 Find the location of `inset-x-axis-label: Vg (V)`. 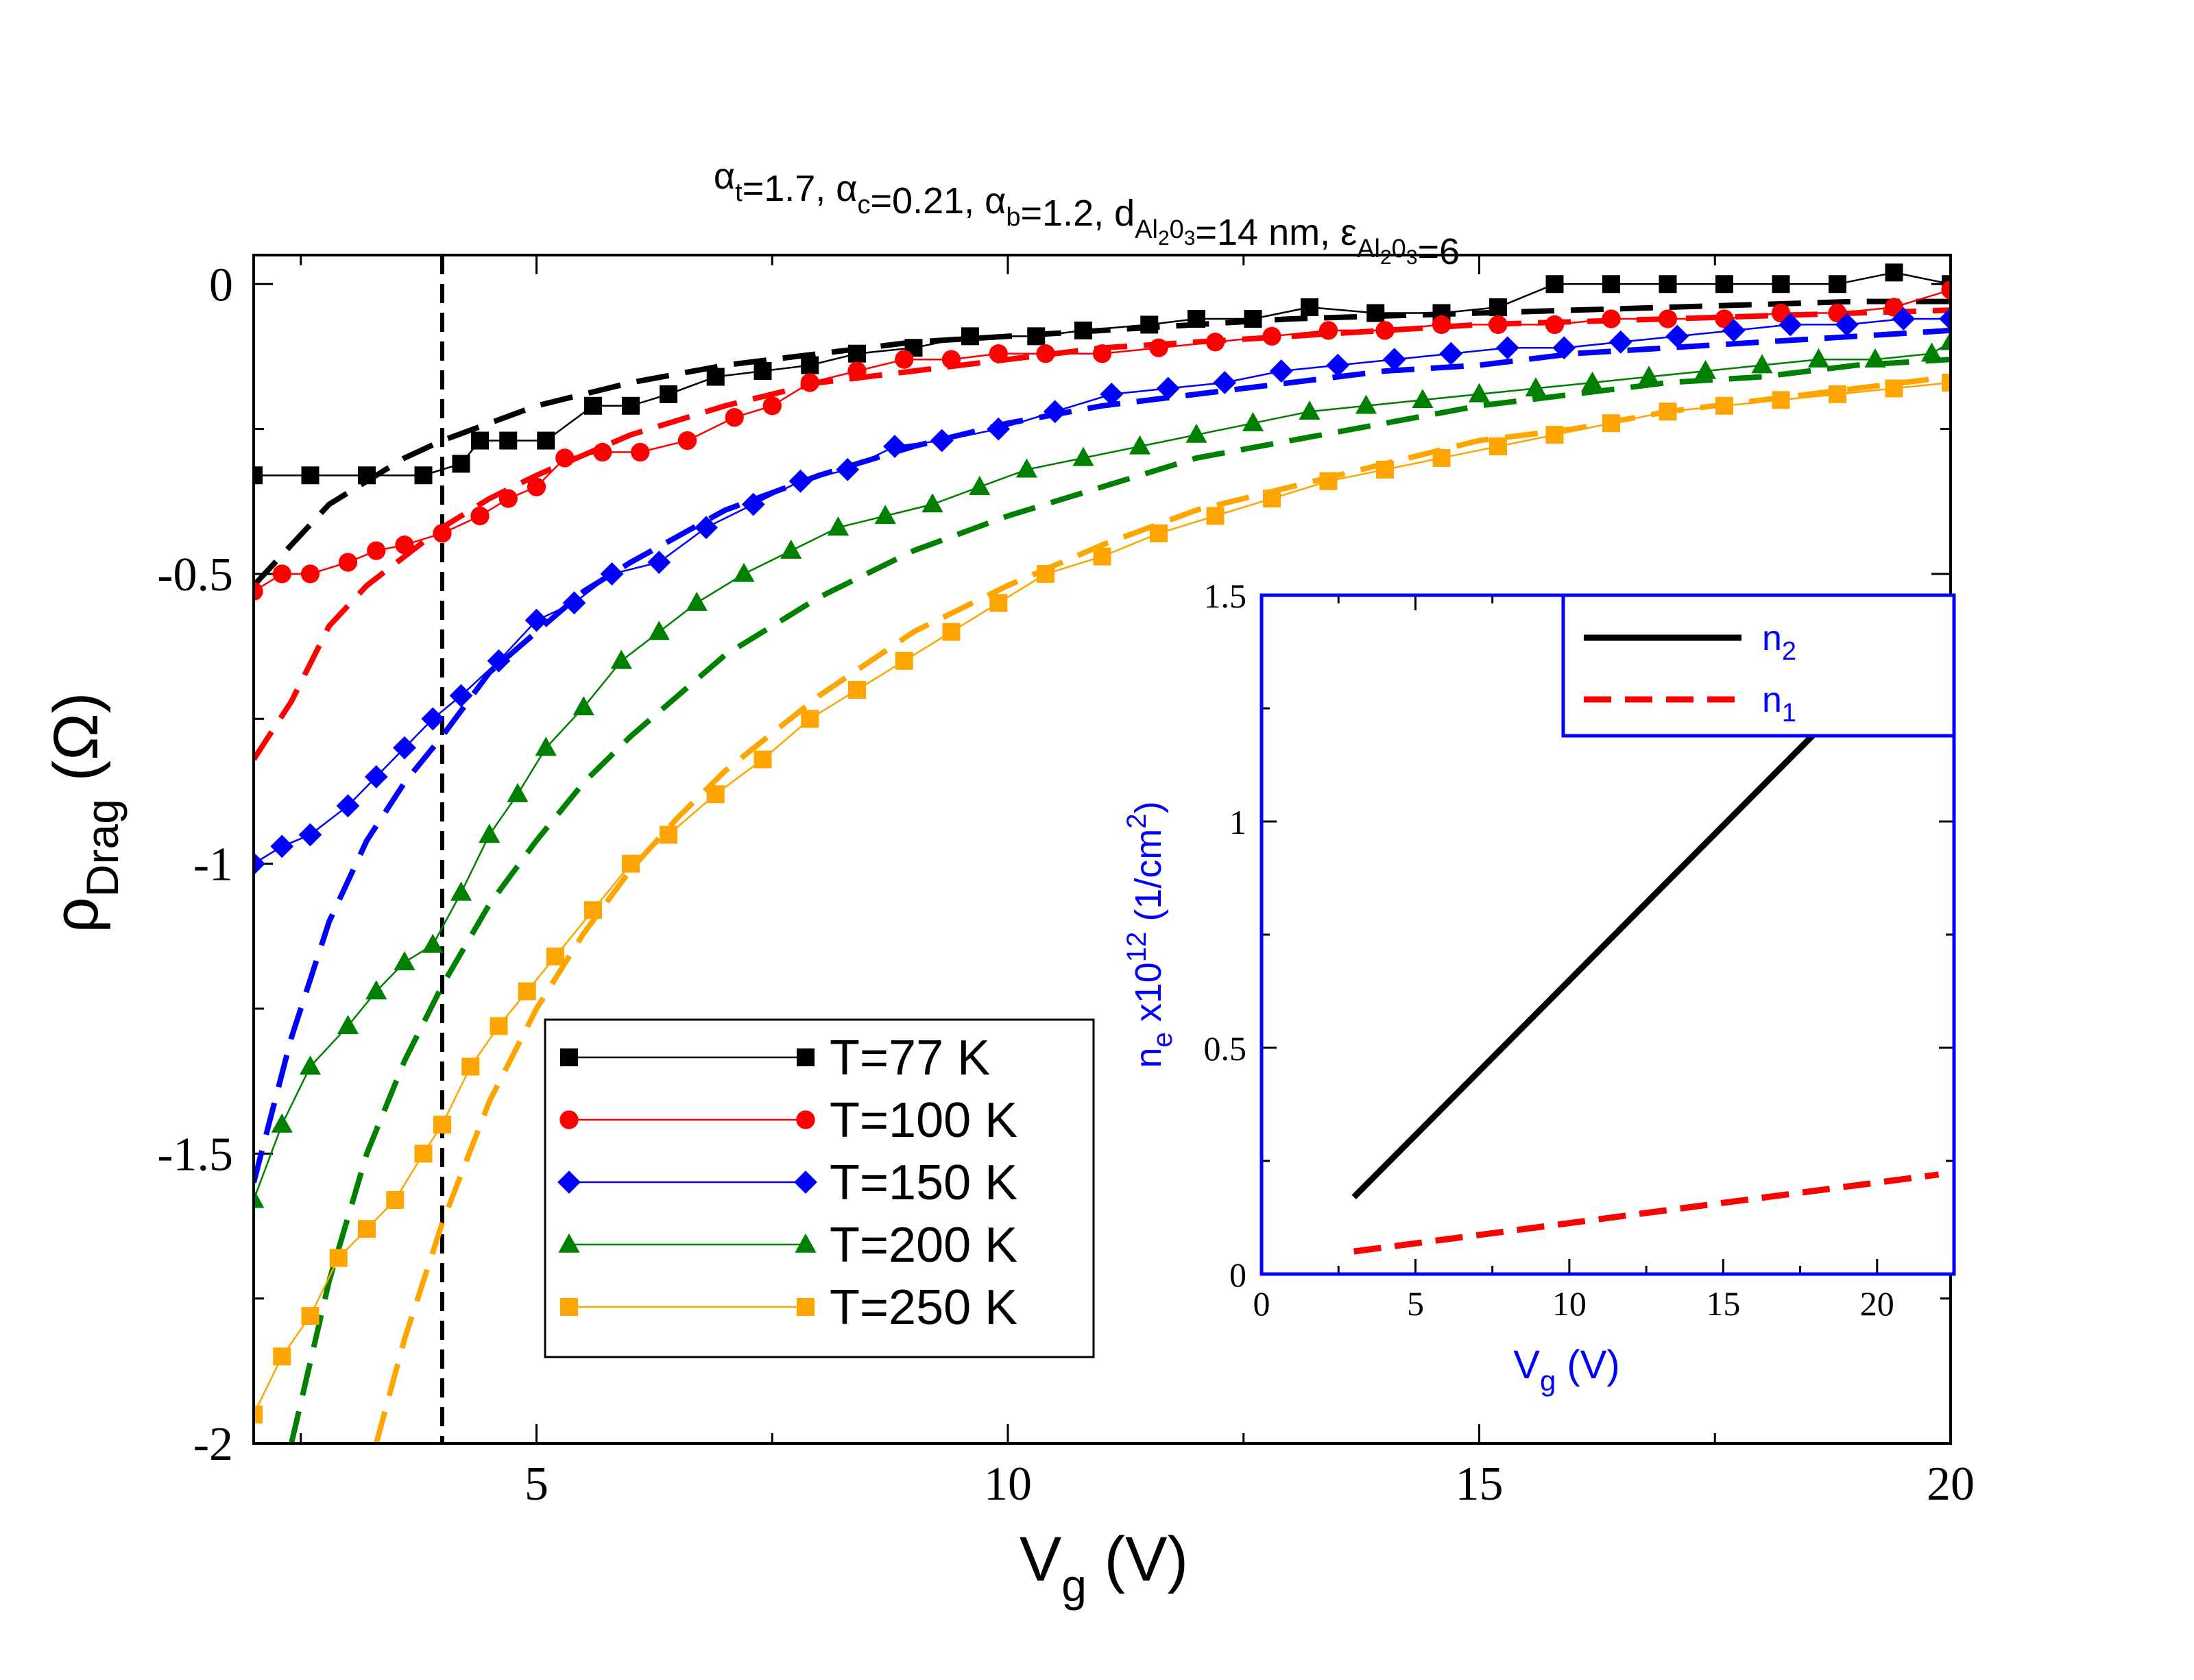

inset-x-axis-label: Vg (V) is located at coordinates (1566, 1370).